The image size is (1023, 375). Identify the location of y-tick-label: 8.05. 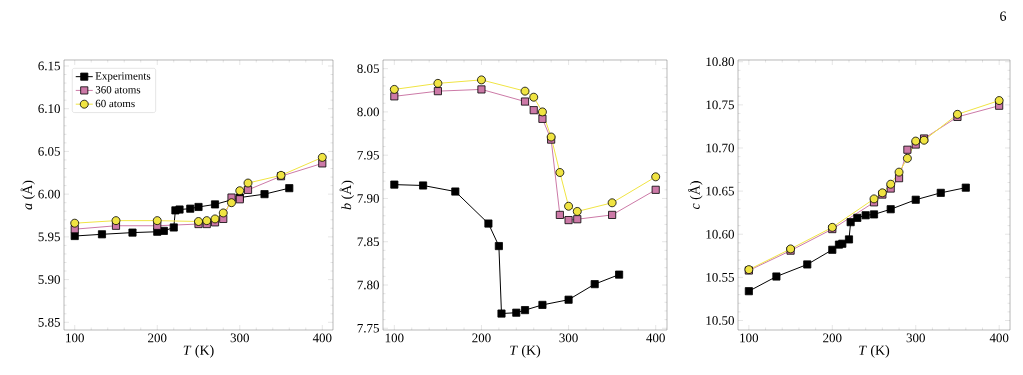
(368, 69).